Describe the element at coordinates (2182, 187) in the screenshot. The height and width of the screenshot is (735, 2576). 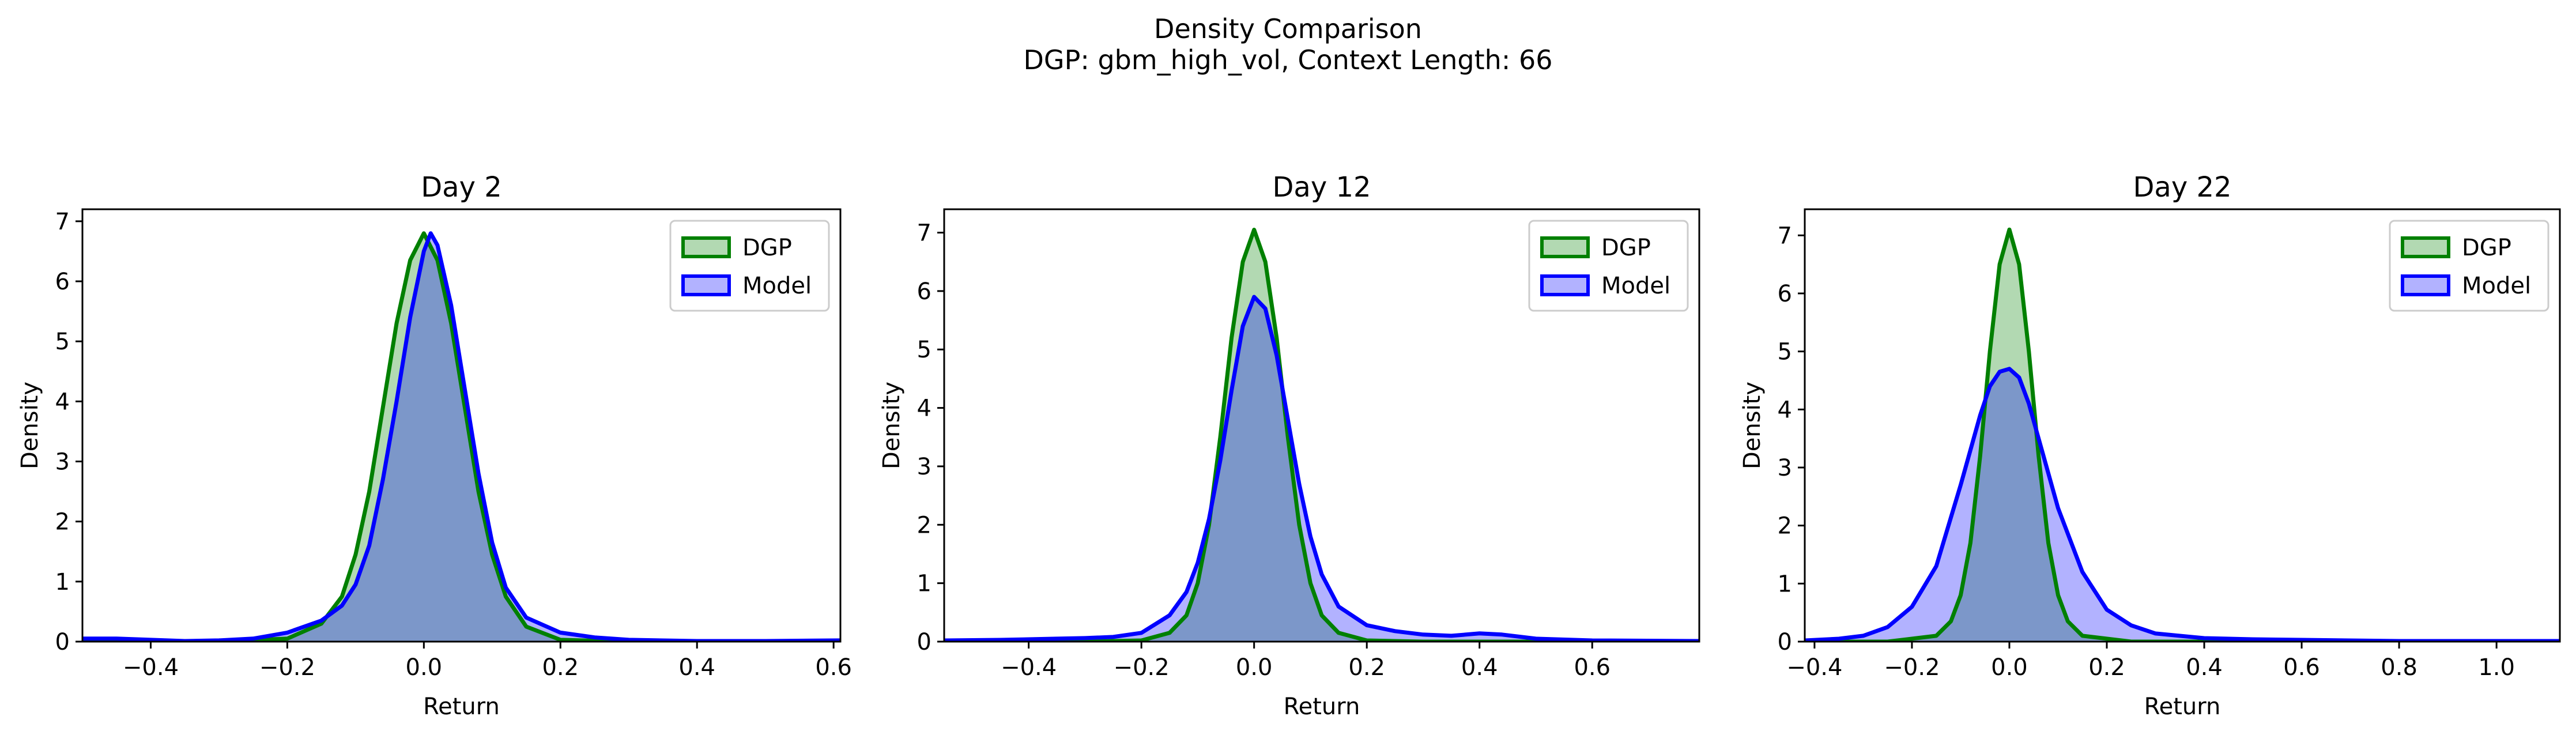
I see `subplot-title: Day 22` at that location.